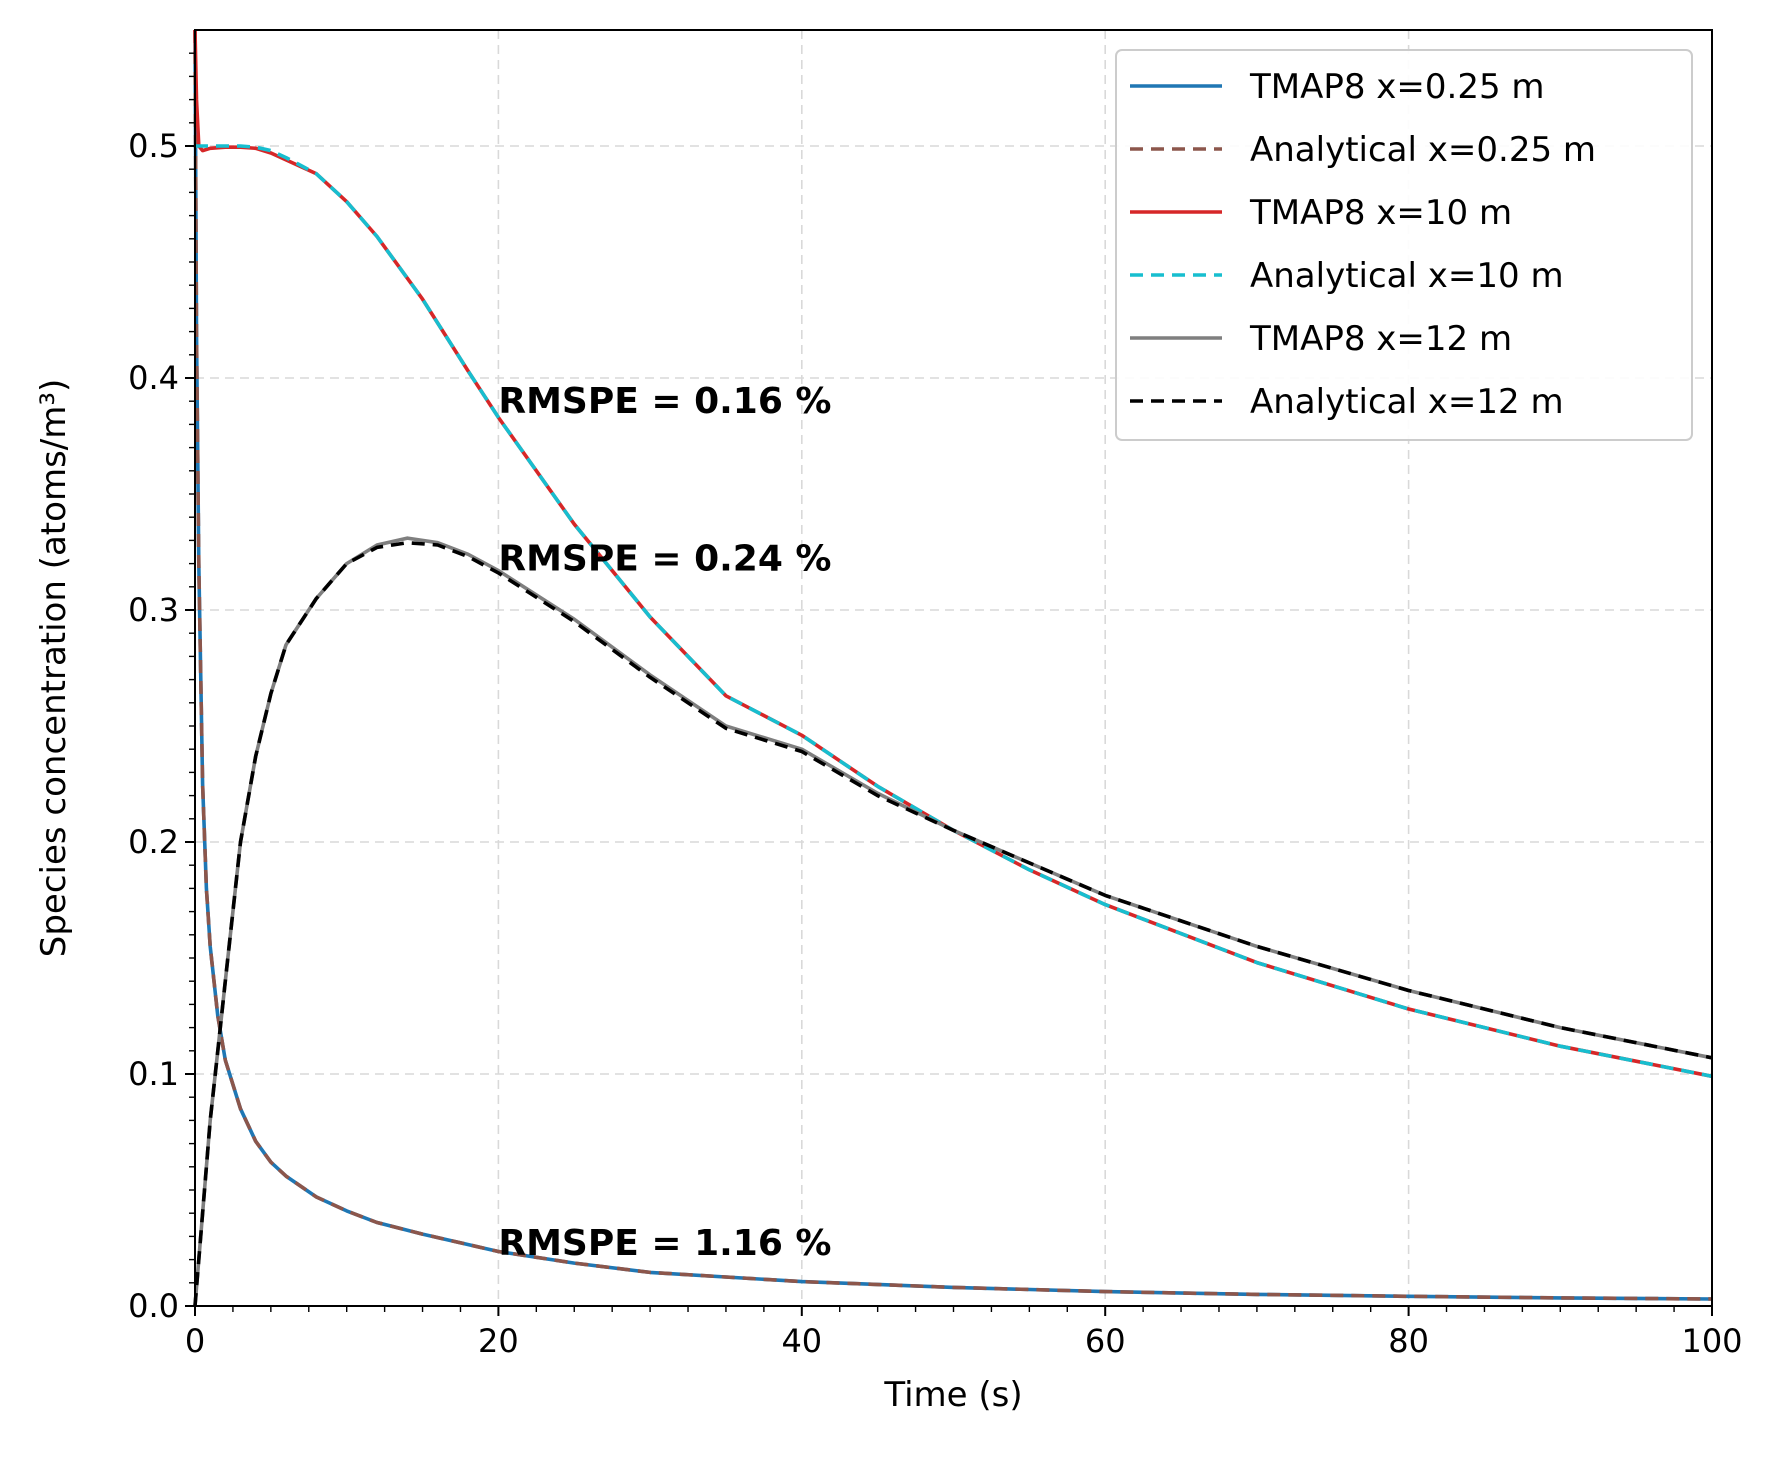 This screenshot has height=1460, width=1774. Describe the element at coordinates (498, 1341) in the screenshot. I see `x-tick-label: 20` at that location.